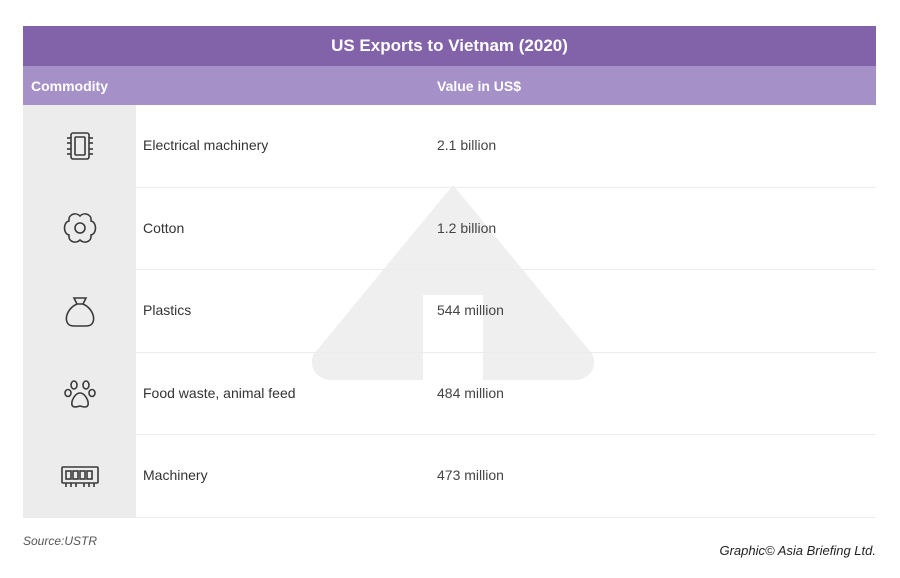  I want to click on commodity-name: Electrical machinery, so click(206, 145).